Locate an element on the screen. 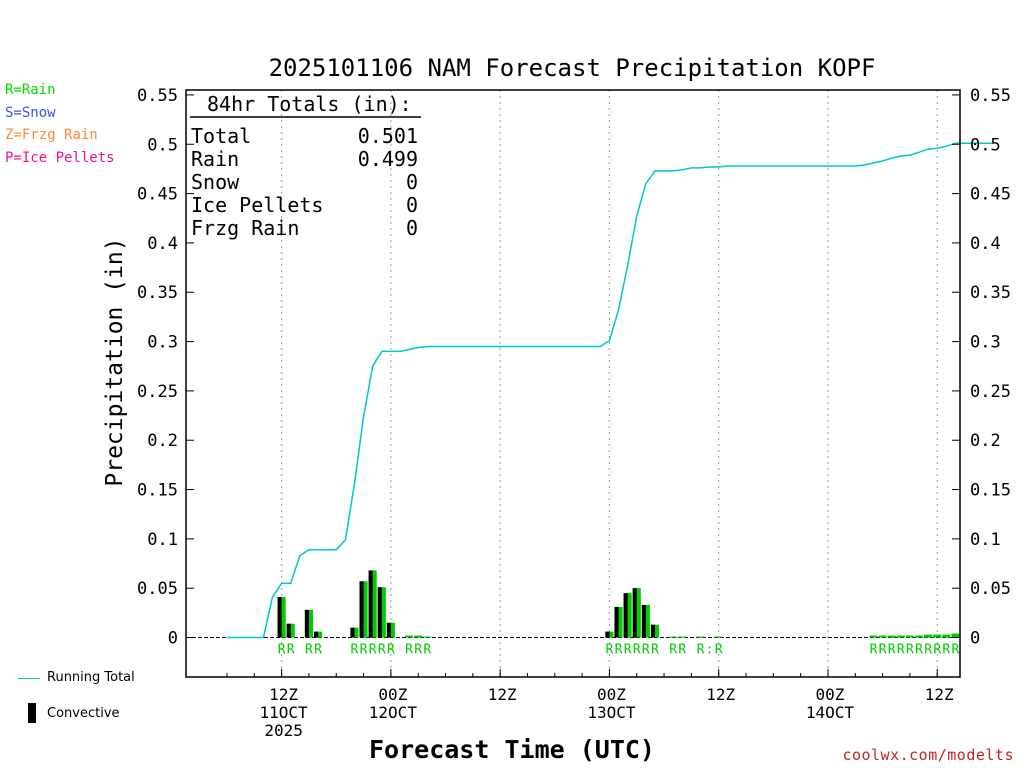  y-tick-label-right: 0.1 is located at coordinates (985, 540).